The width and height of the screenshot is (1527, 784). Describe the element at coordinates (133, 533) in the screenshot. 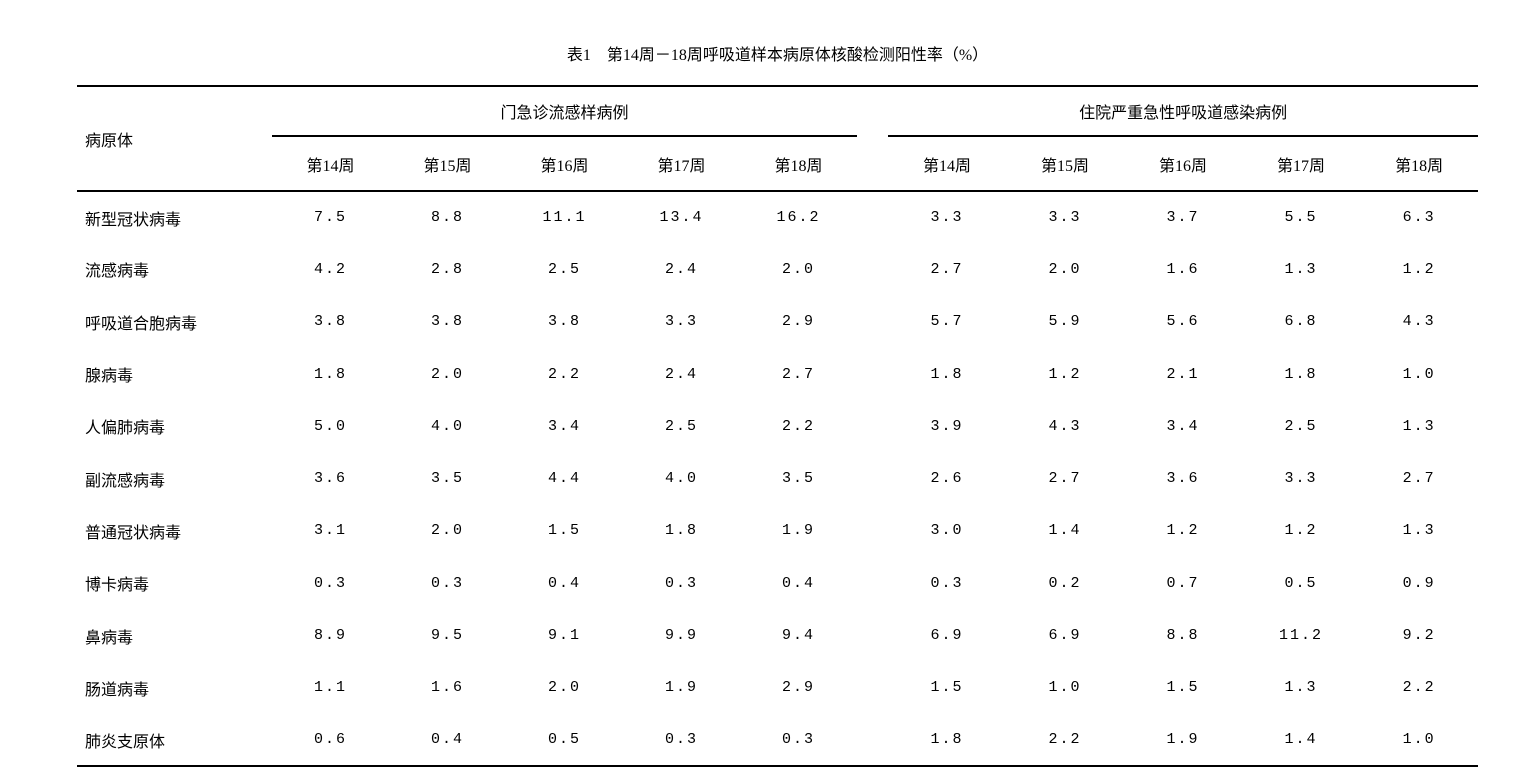

I see `pathogen-name: 普通冠状病毒` at that location.